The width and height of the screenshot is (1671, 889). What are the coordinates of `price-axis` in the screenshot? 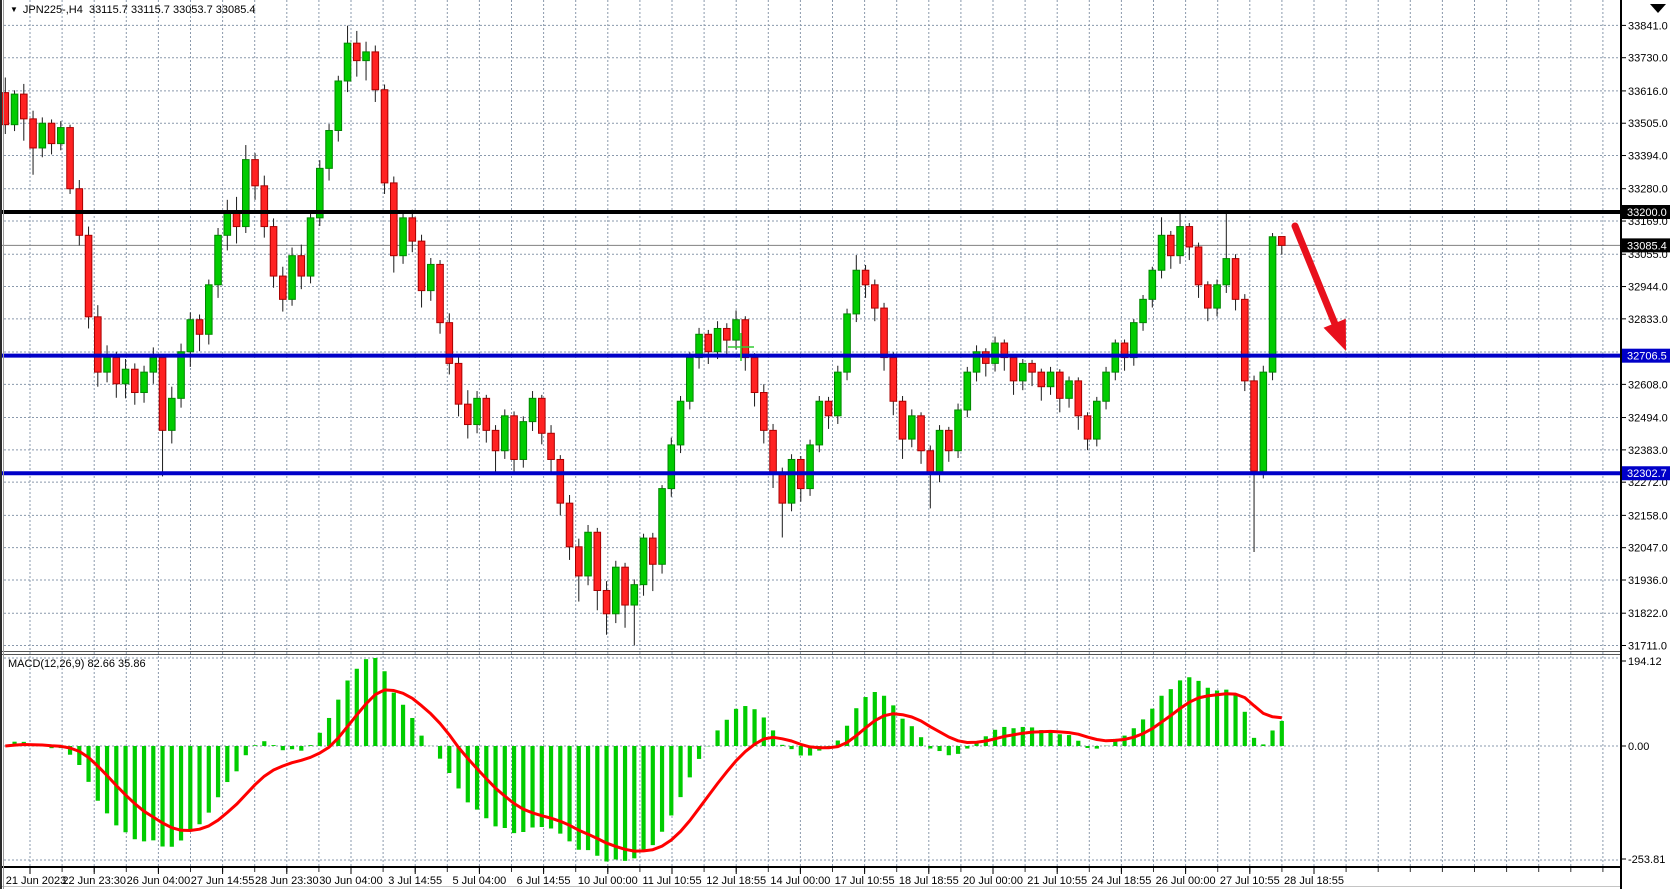 It's located at (1646, 444).